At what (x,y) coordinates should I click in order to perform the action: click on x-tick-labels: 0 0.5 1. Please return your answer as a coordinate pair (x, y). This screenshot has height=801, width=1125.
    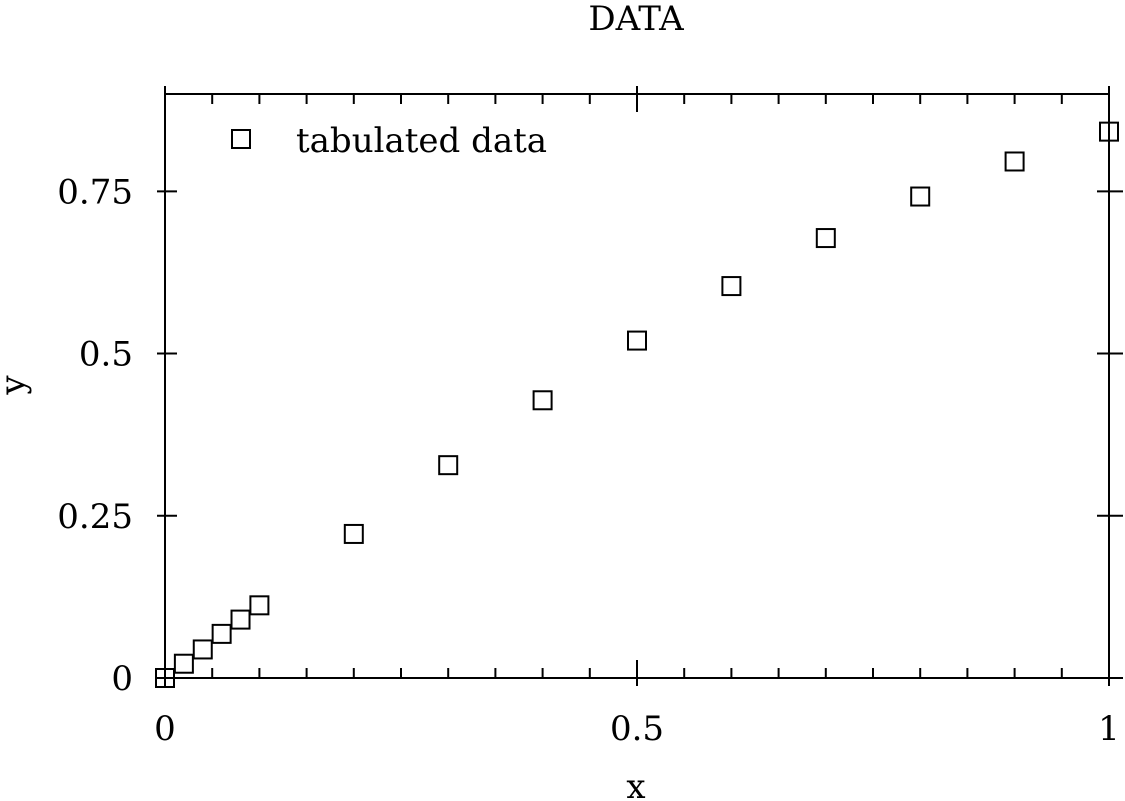
    Looking at the image, I should click on (637, 729).